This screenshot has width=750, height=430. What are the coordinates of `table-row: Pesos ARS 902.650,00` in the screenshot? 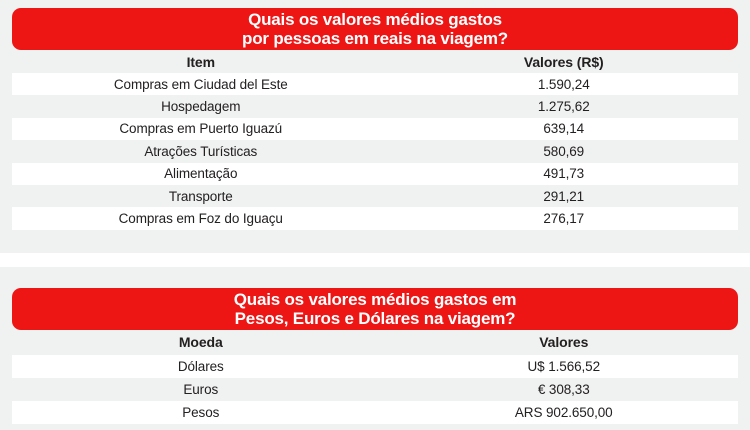 It's located at (375, 412).